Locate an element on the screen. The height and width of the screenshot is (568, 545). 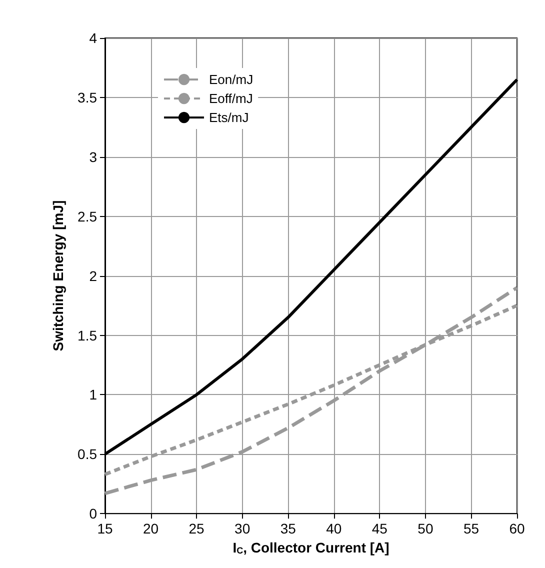
x-tick-label: 45 is located at coordinates (380, 528).